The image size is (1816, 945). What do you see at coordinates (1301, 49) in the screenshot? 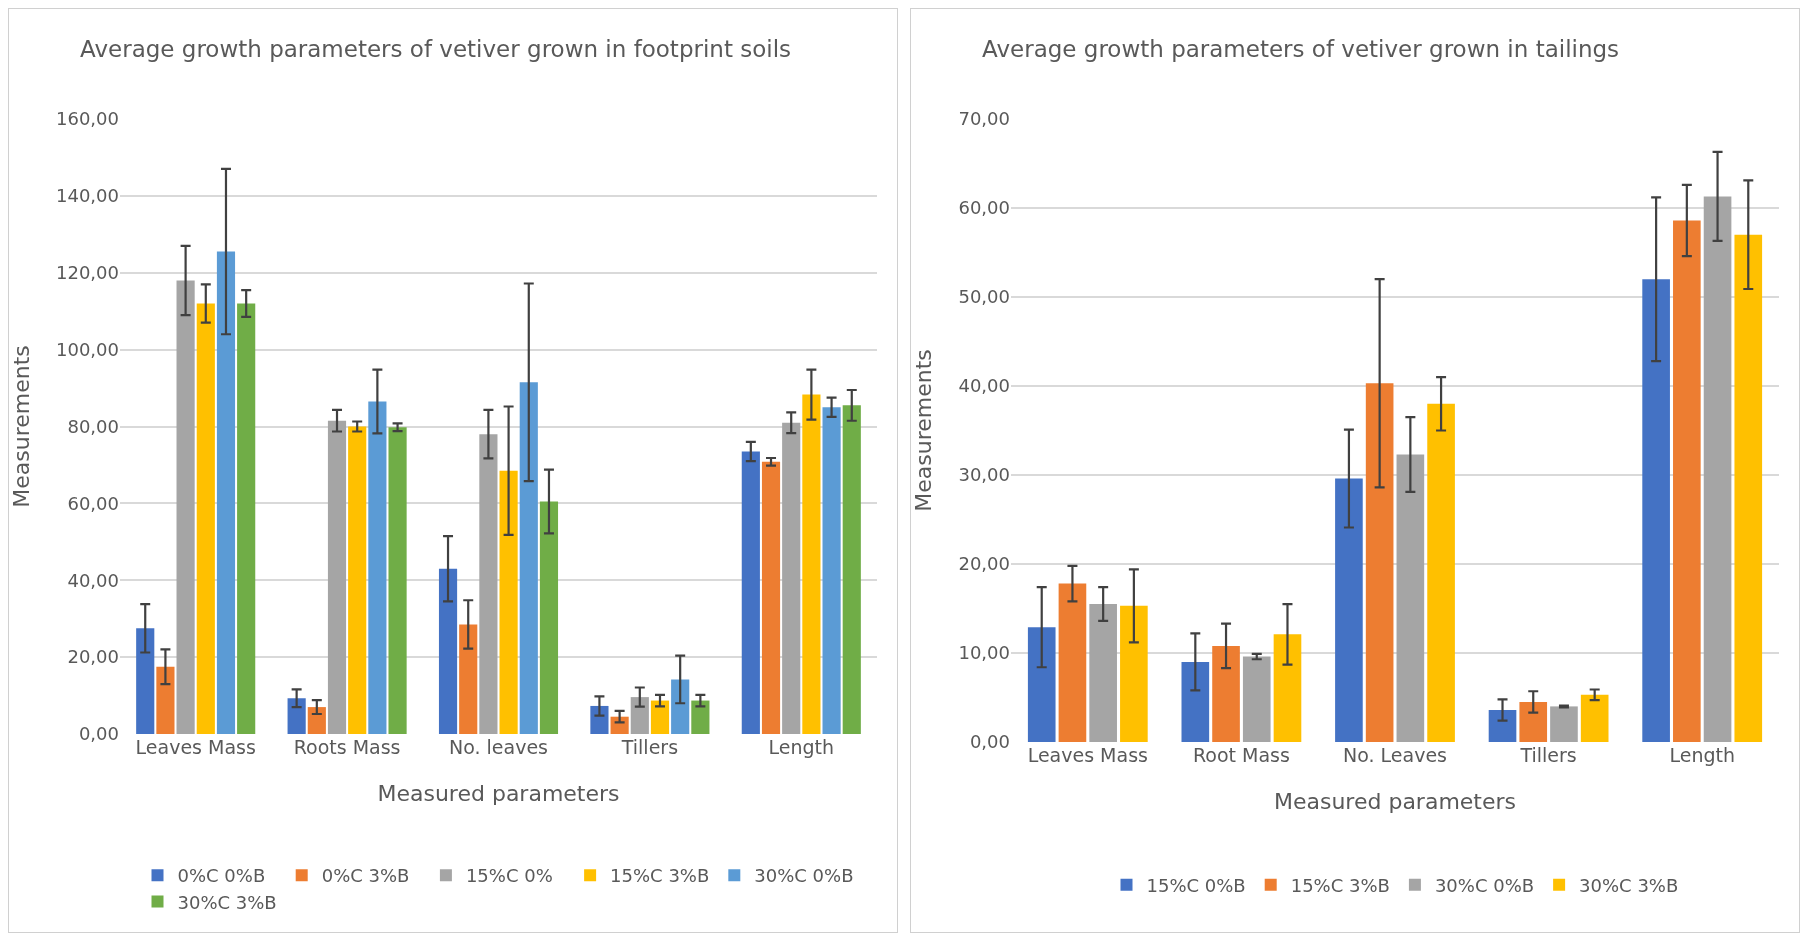
I see `chart-title: Average growth parameters of vetiver grown in tailings` at bounding box center [1301, 49].